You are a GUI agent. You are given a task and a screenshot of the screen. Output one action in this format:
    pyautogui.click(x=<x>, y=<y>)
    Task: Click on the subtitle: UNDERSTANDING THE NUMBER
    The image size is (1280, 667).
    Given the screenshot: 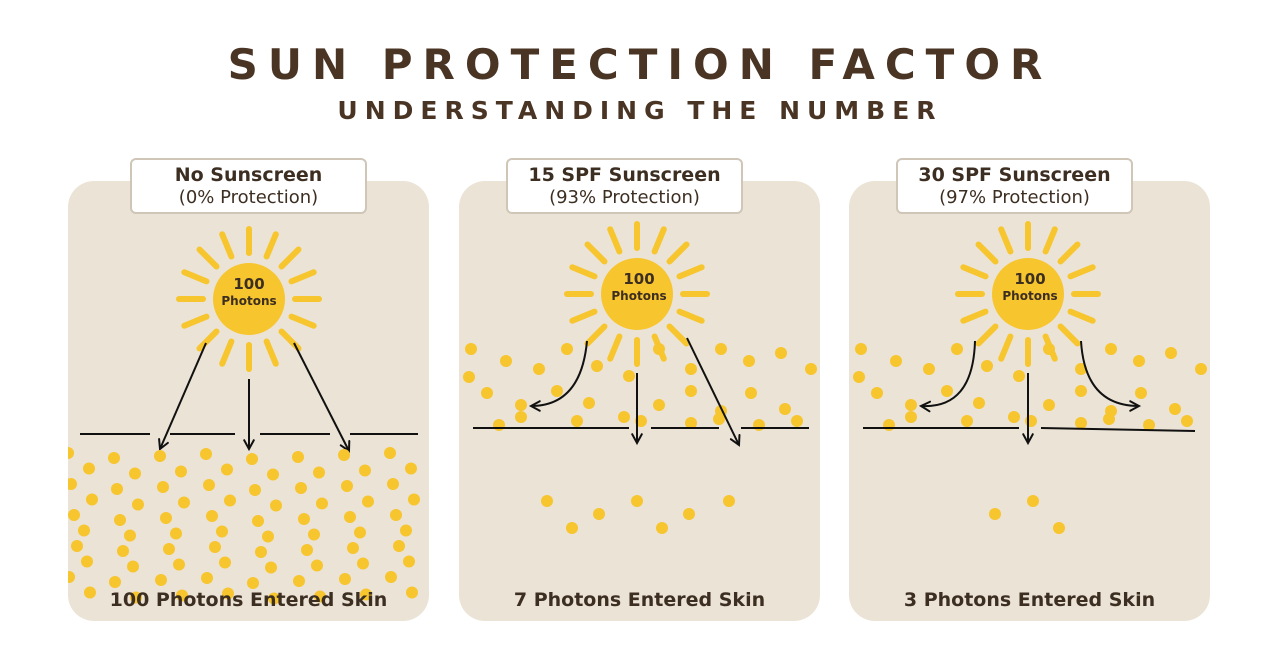 What is the action you would take?
    pyautogui.click(x=640, y=110)
    